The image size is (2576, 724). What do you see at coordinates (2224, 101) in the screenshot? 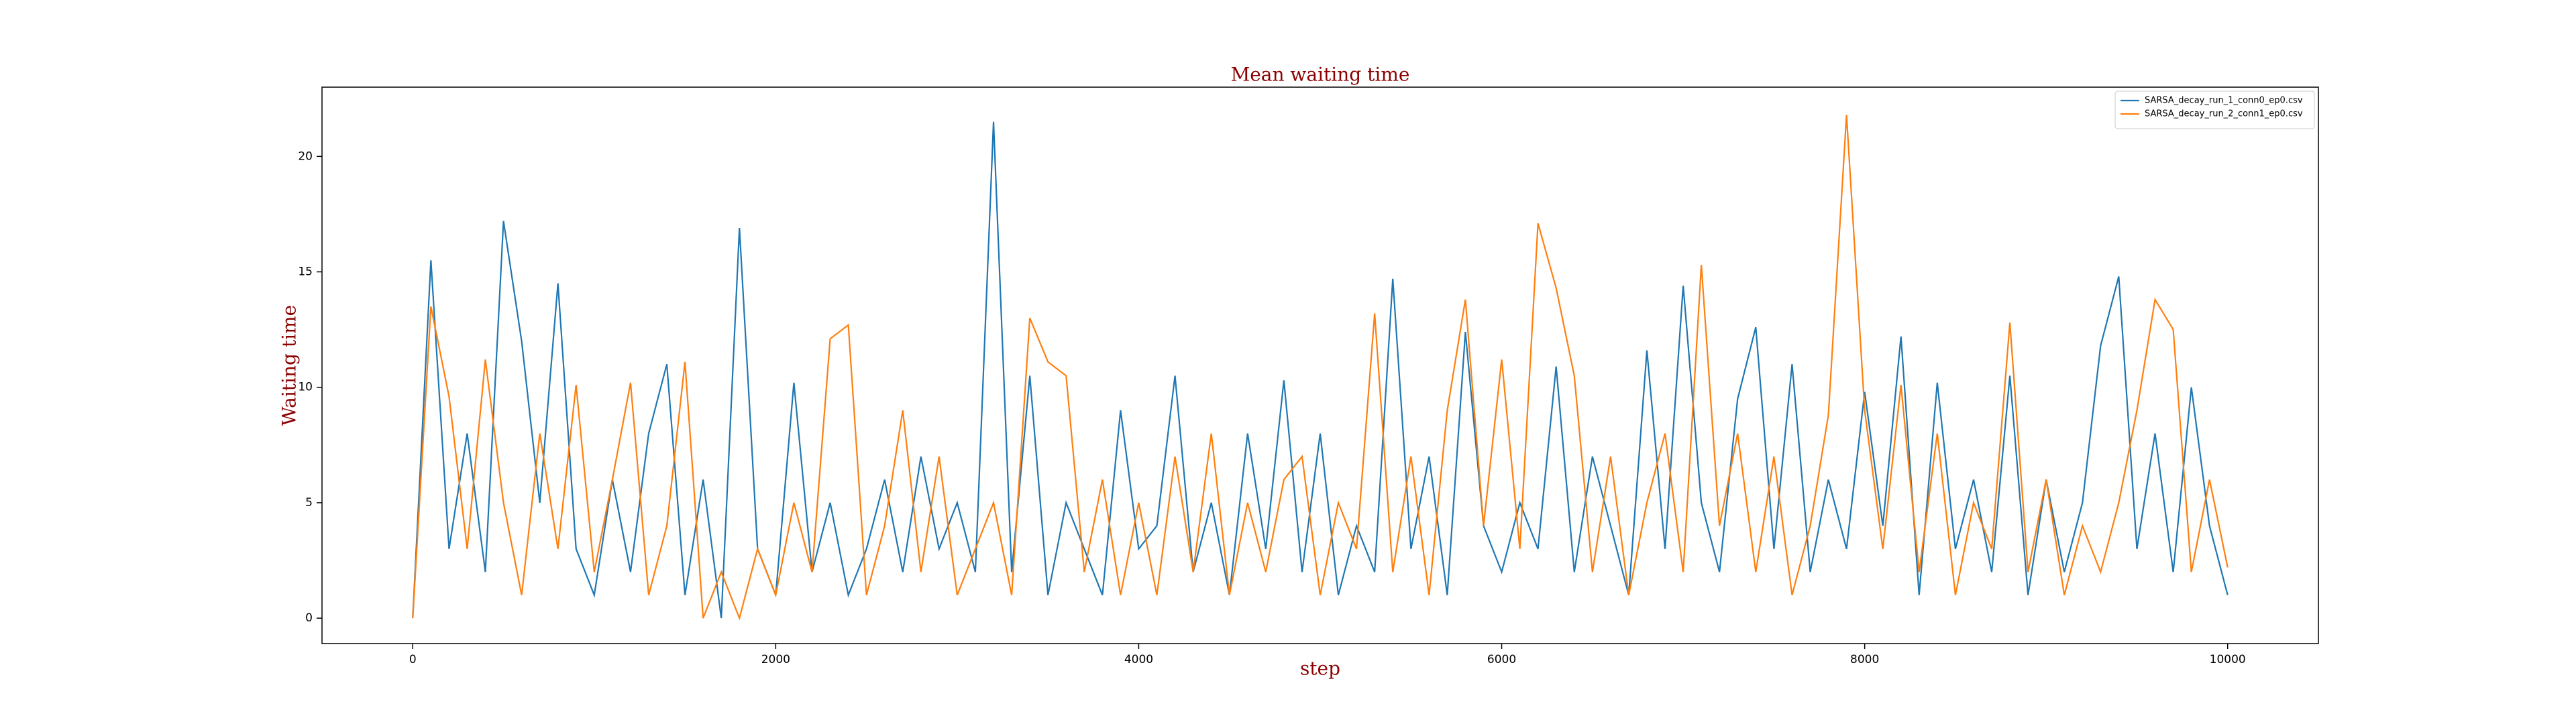
I see `legend-label: SARSA_decay_run_1_conn0_ep0.csv` at bounding box center [2224, 101].